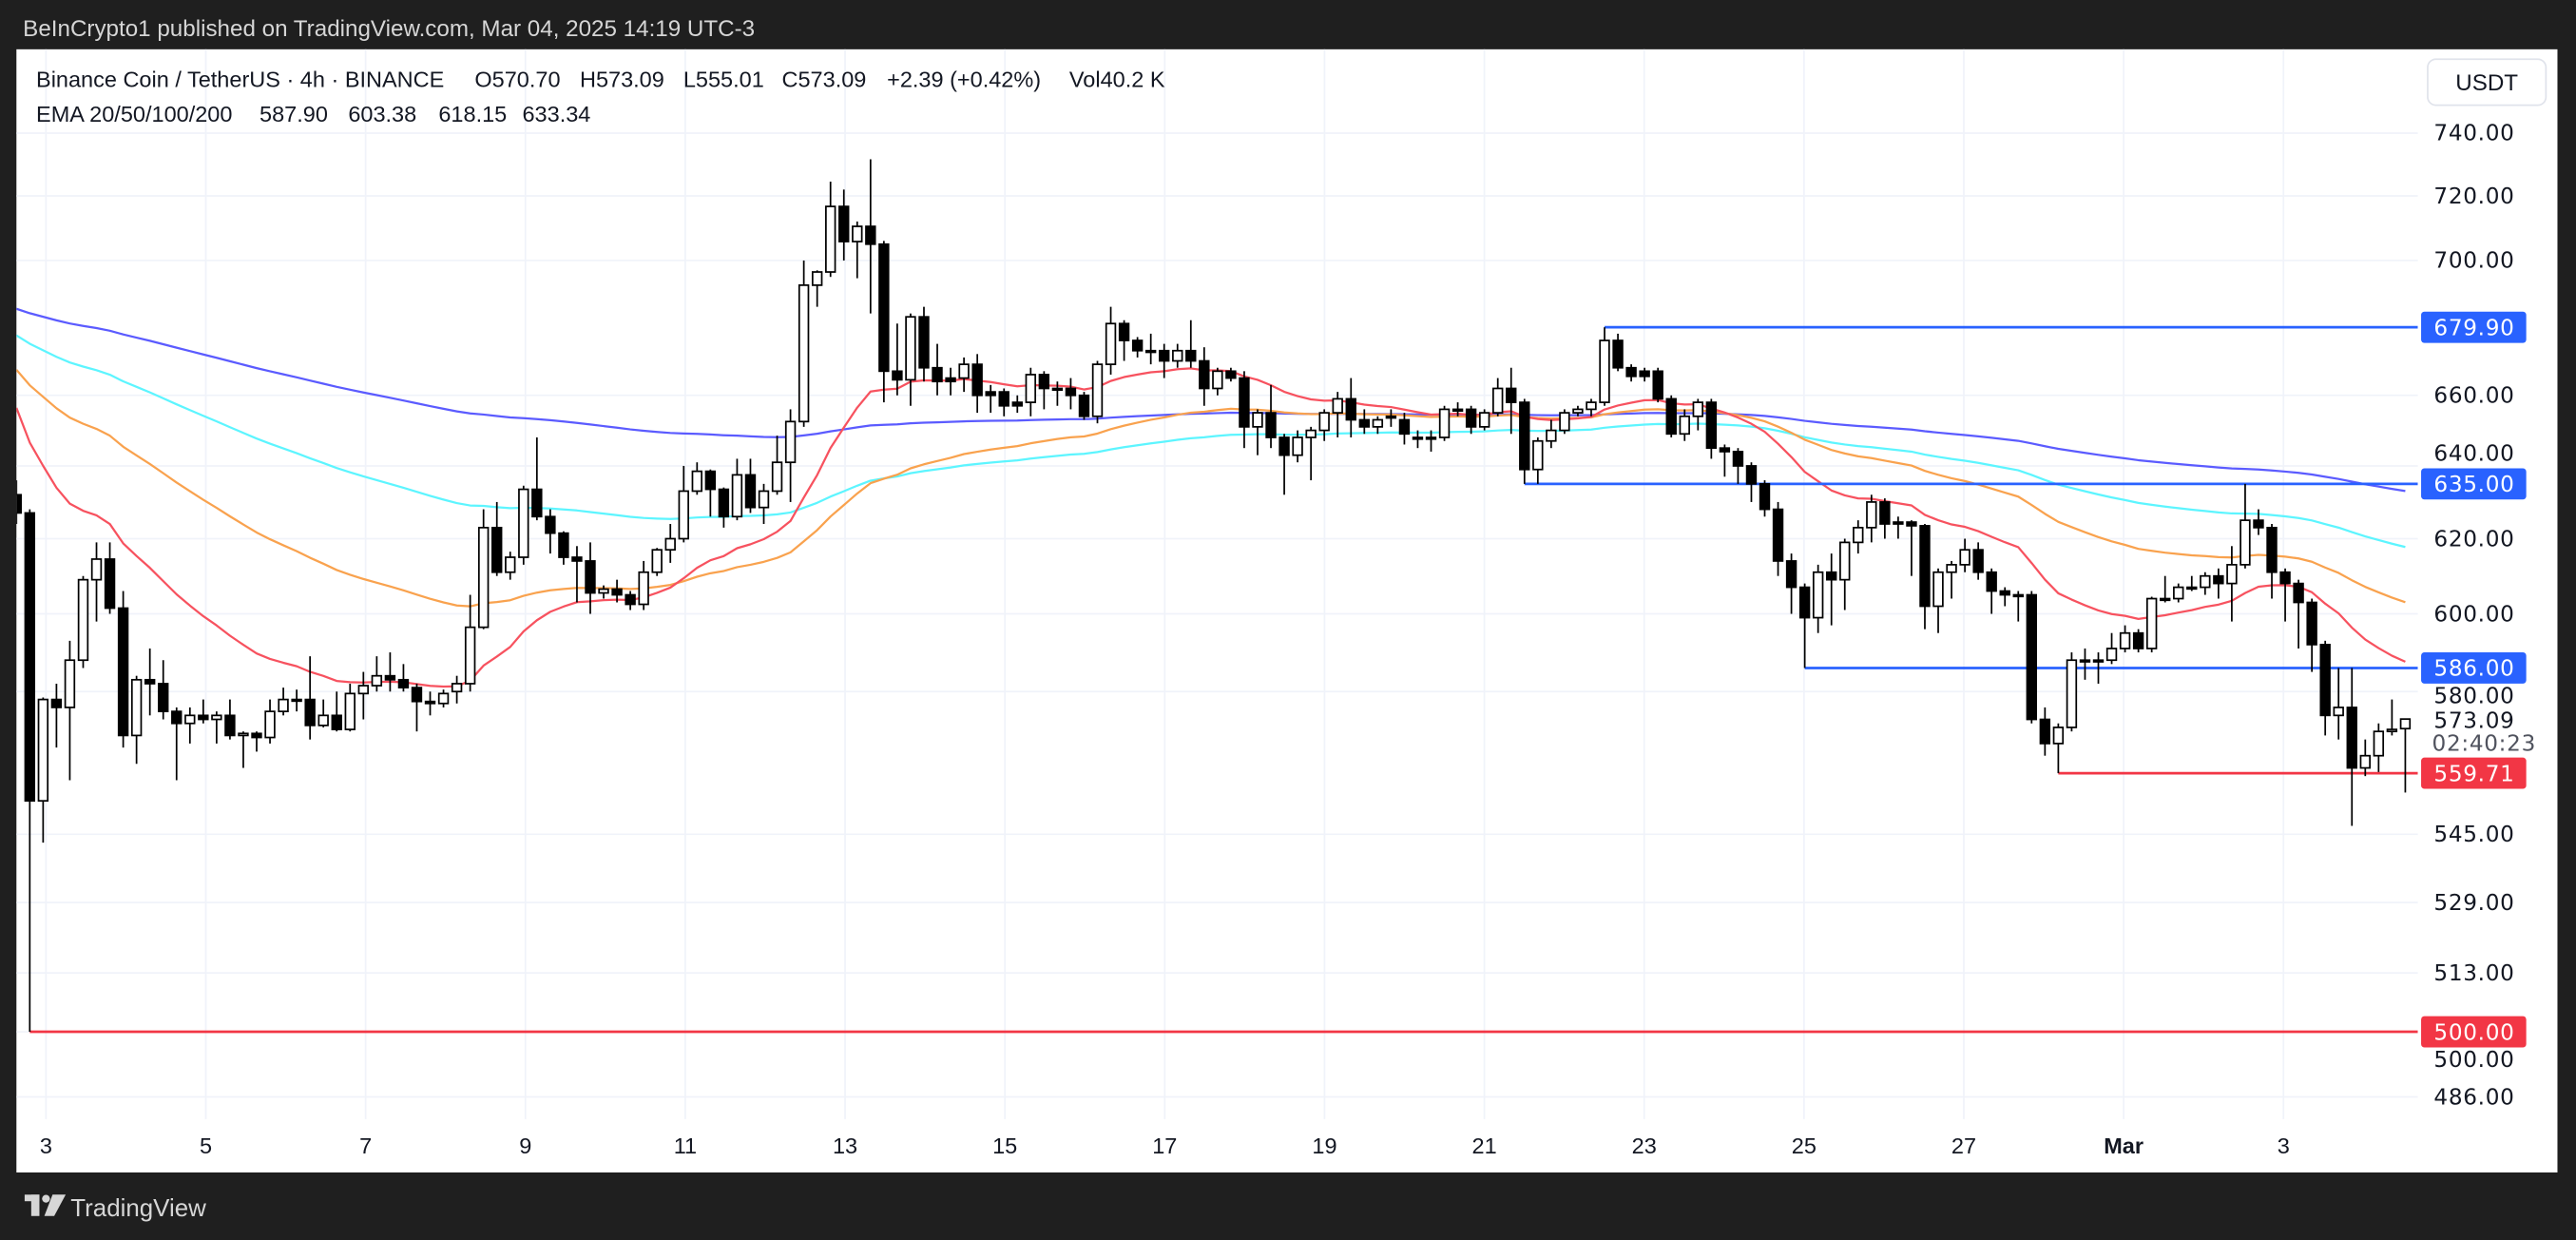  What do you see at coordinates (1165, 1145) in the screenshot?
I see `time-axis: 3 5 7 9 11 13 15 17 19 21 23 25 27 Mar 3` at bounding box center [1165, 1145].